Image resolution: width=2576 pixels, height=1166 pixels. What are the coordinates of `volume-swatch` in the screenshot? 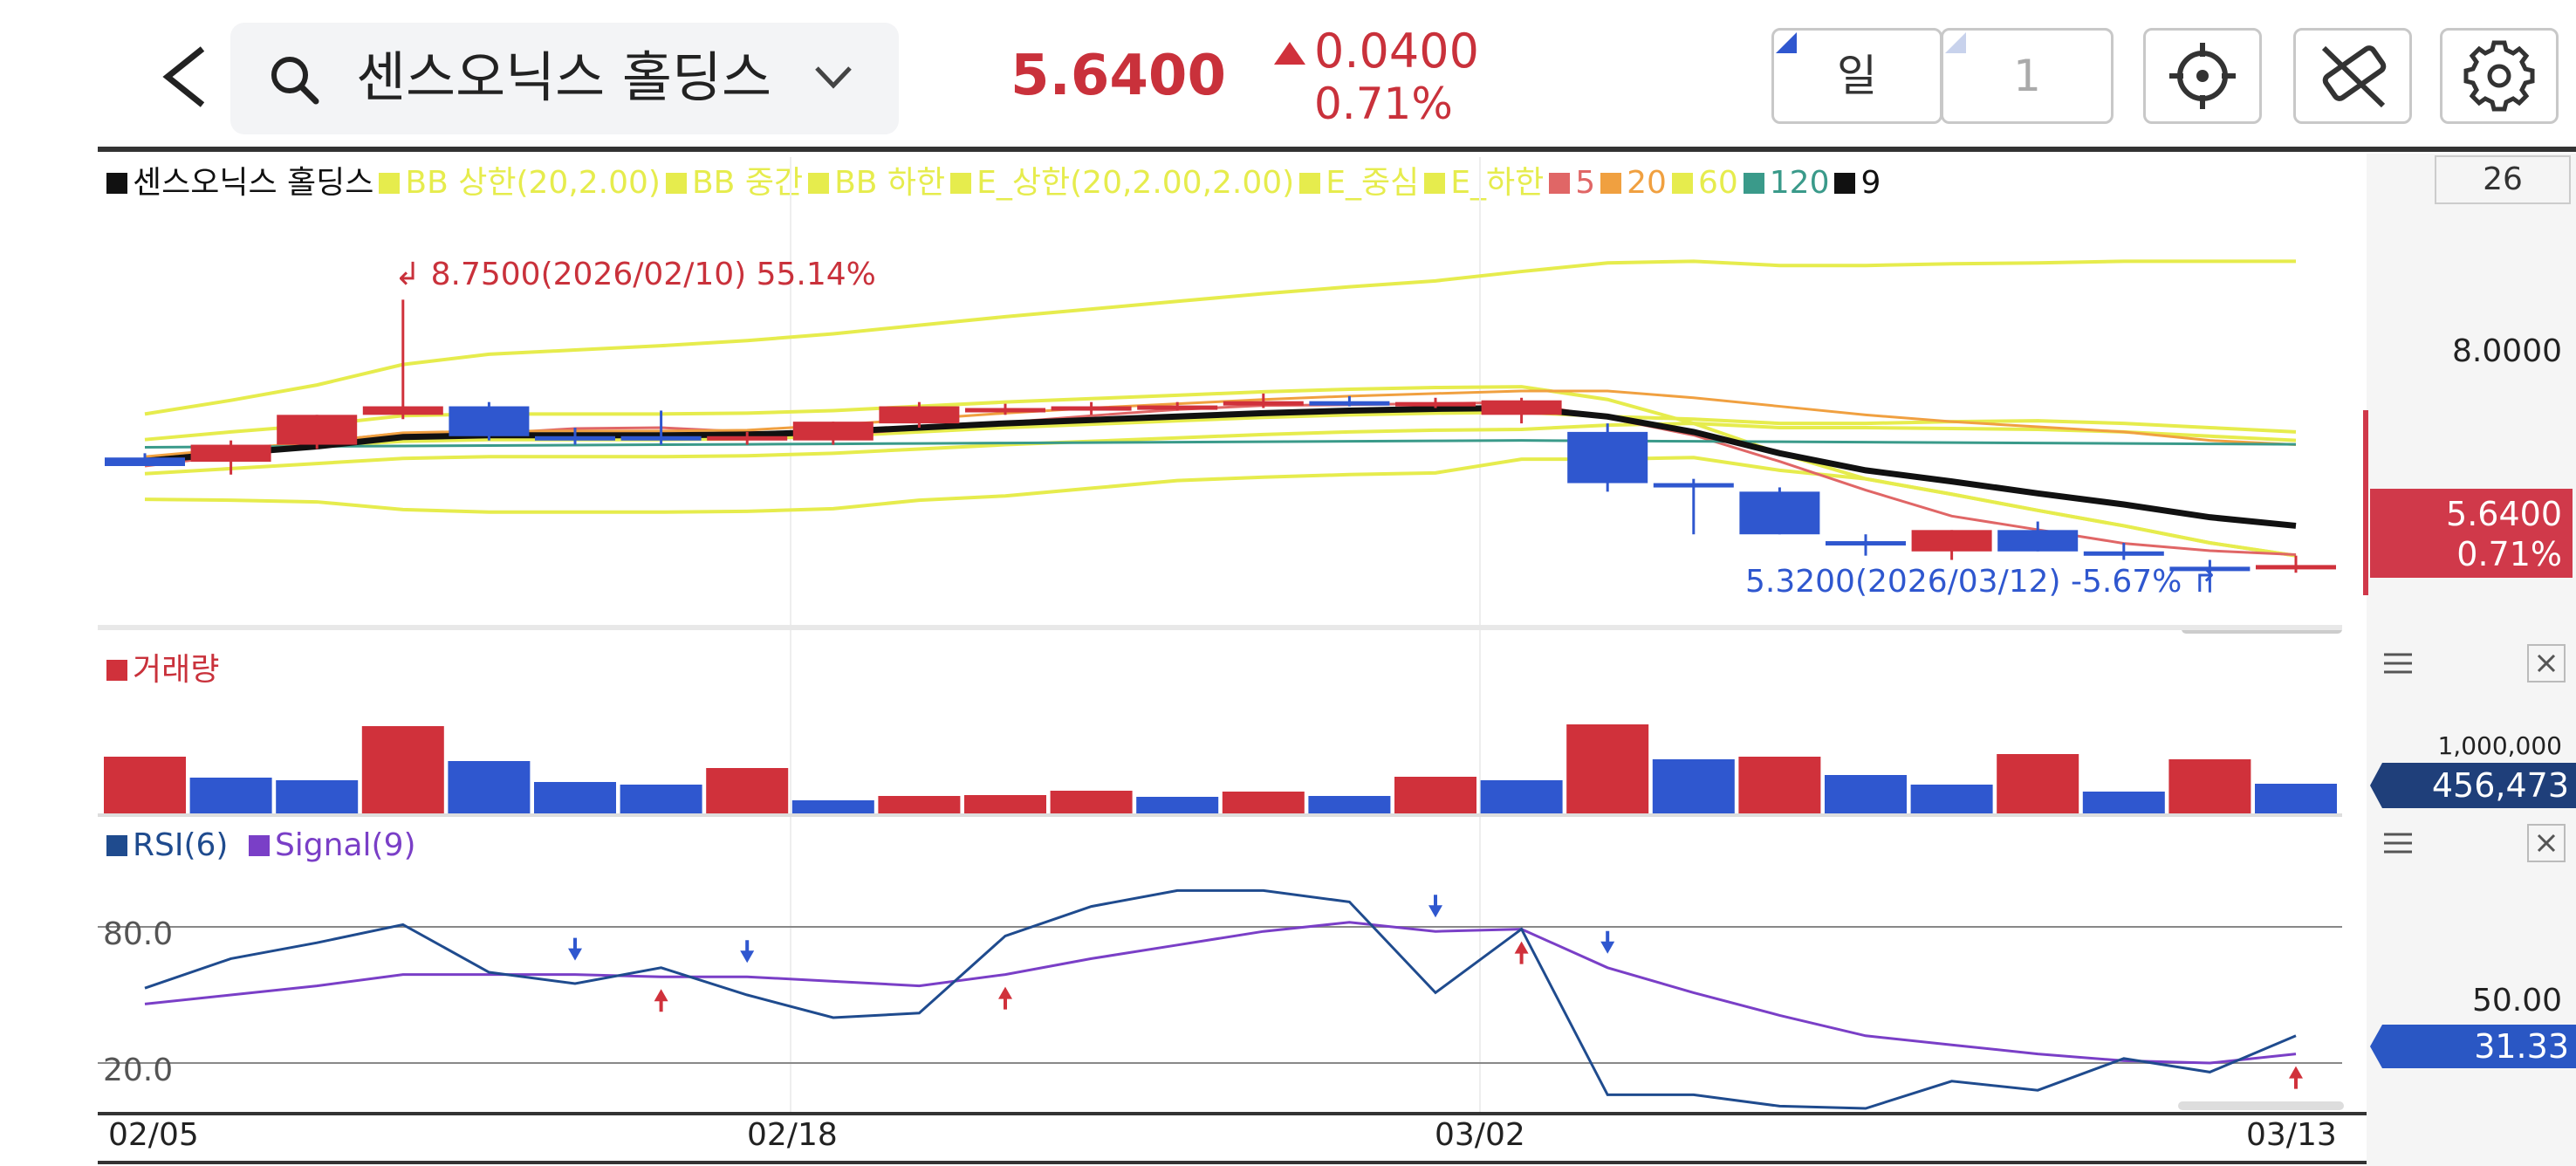 It's located at (117, 670).